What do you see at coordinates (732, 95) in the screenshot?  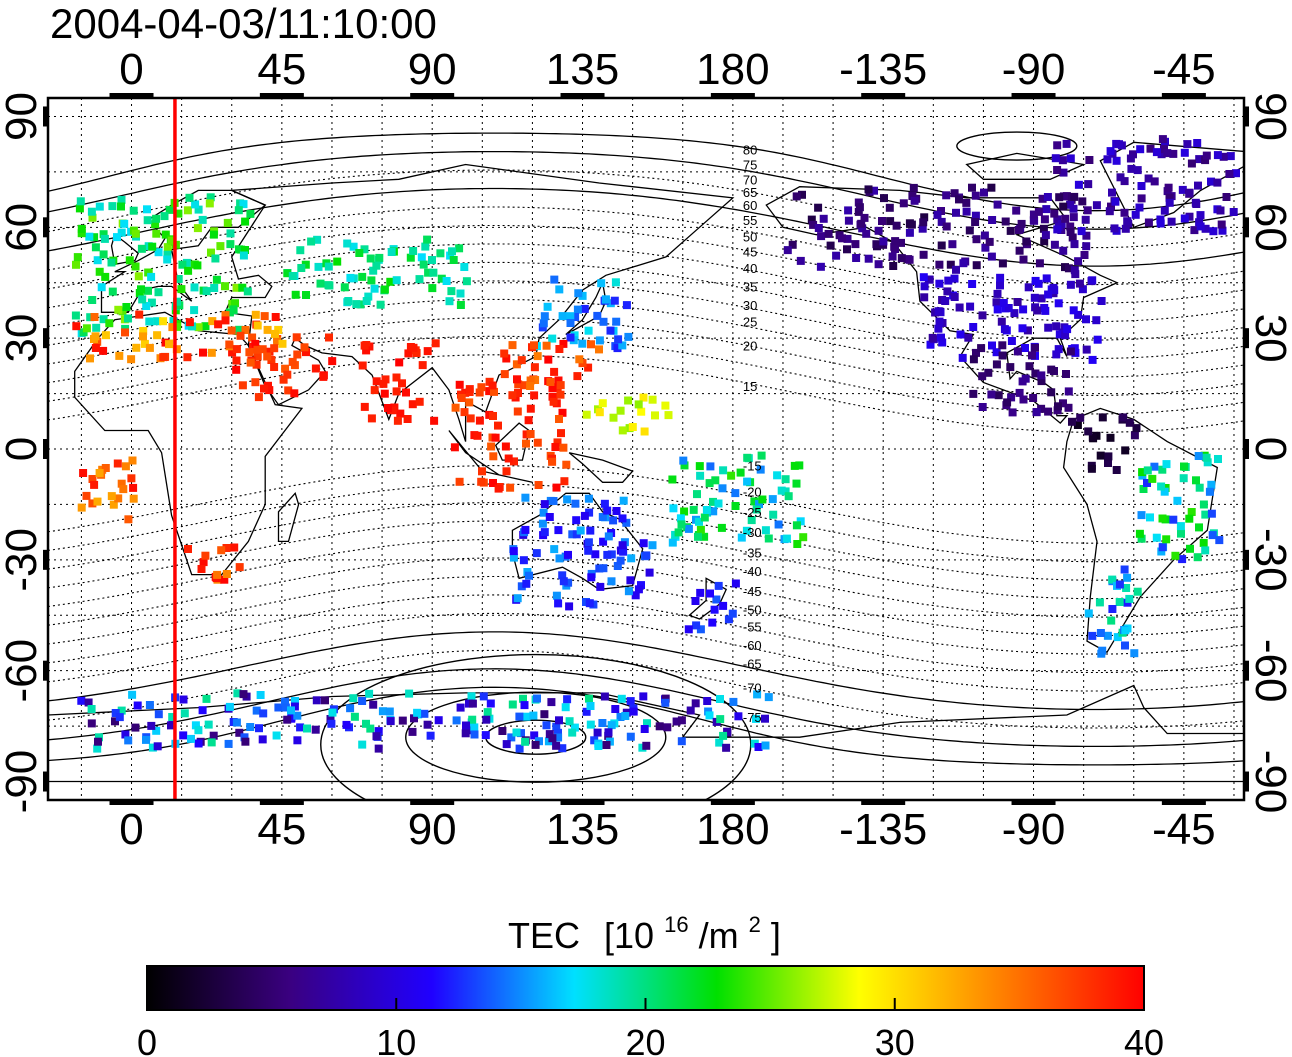 I see `top-frame-tick` at bounding box center [732, 95].